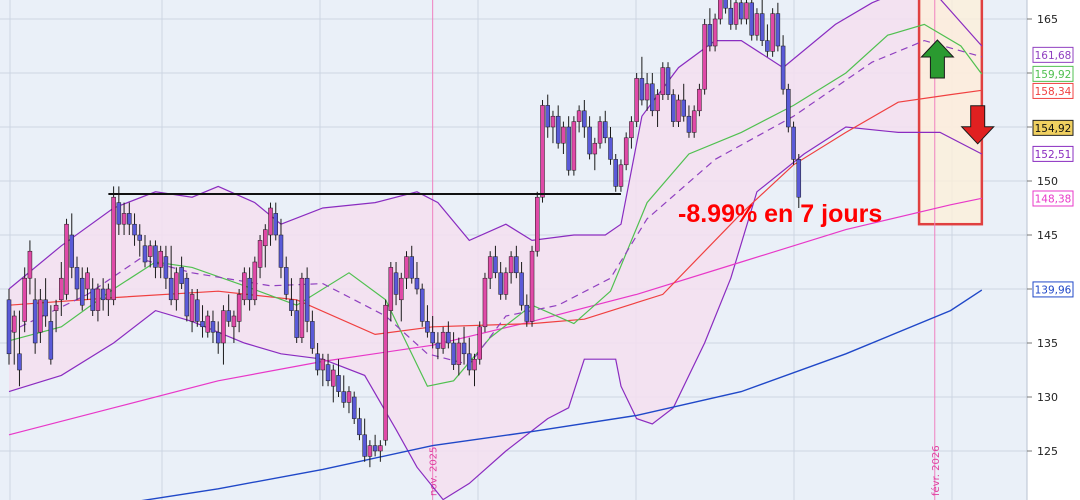 The width and height of the screenshot is (1080, 500). What do you see at coordinates (936, 470) in the screenshot?
I see `date-marker-label: févr. 2026` at bounding box center [936, 470].